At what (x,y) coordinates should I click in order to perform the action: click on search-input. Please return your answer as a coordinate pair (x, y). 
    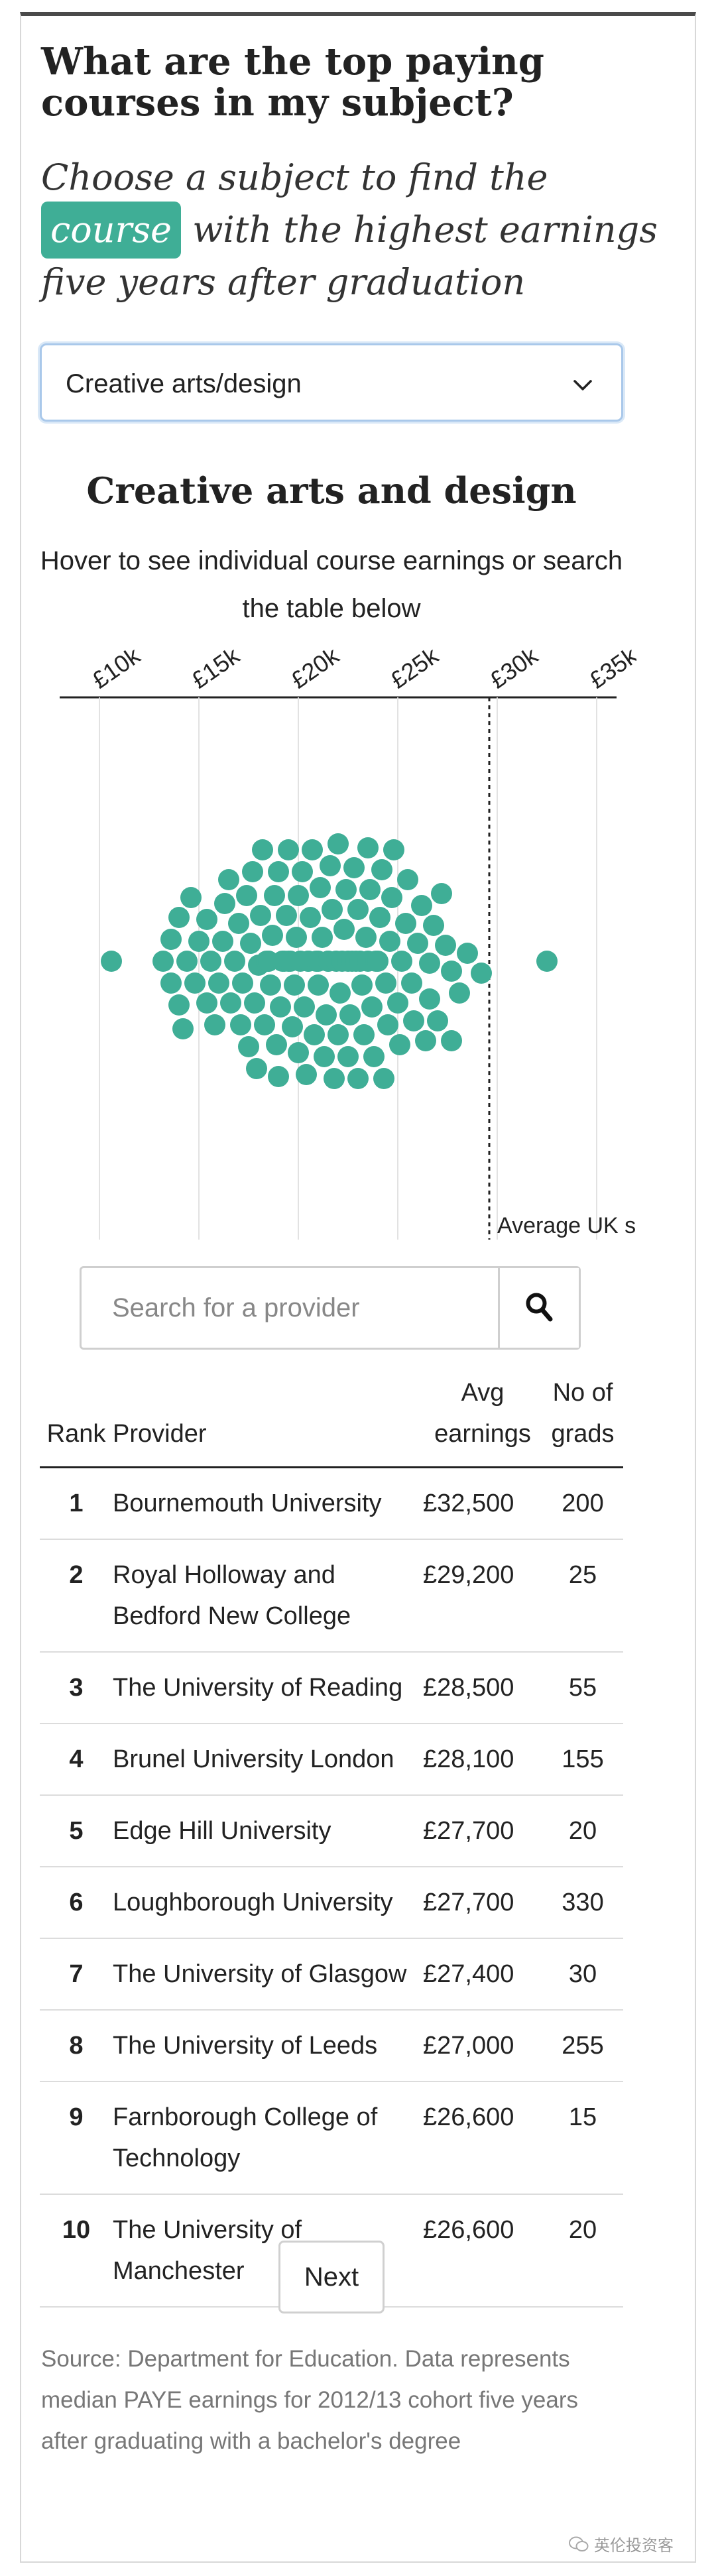
    Looking at the image, I should click on (290, 1308).